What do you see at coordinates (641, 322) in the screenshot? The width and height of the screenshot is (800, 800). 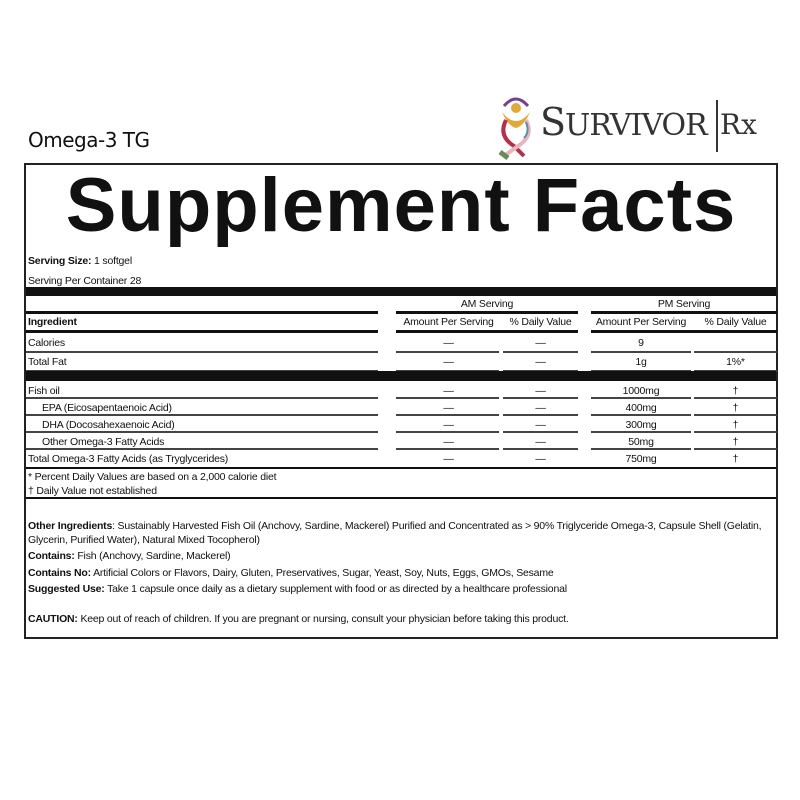 I see `pm-amount-header: Amount Per Serving` at bounding box center [641, 322].